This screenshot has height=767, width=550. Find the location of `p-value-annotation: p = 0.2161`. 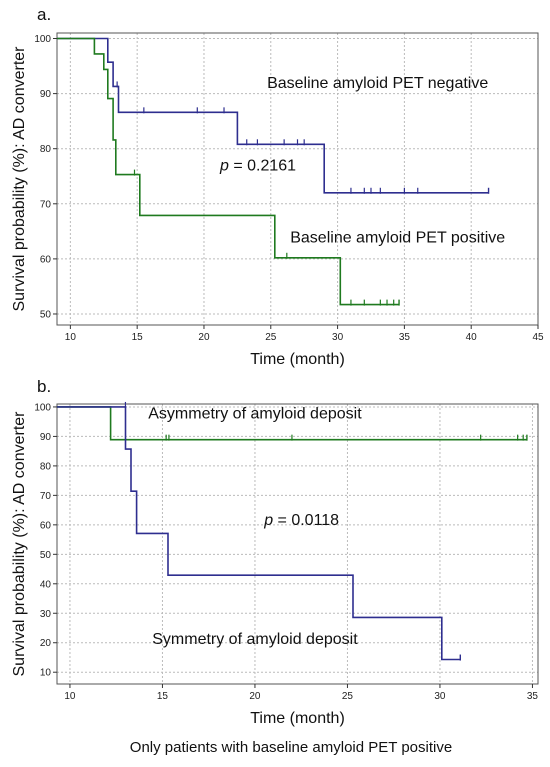

p-value-annotation: p = 0.2161 is located at coordinates (257, 166).